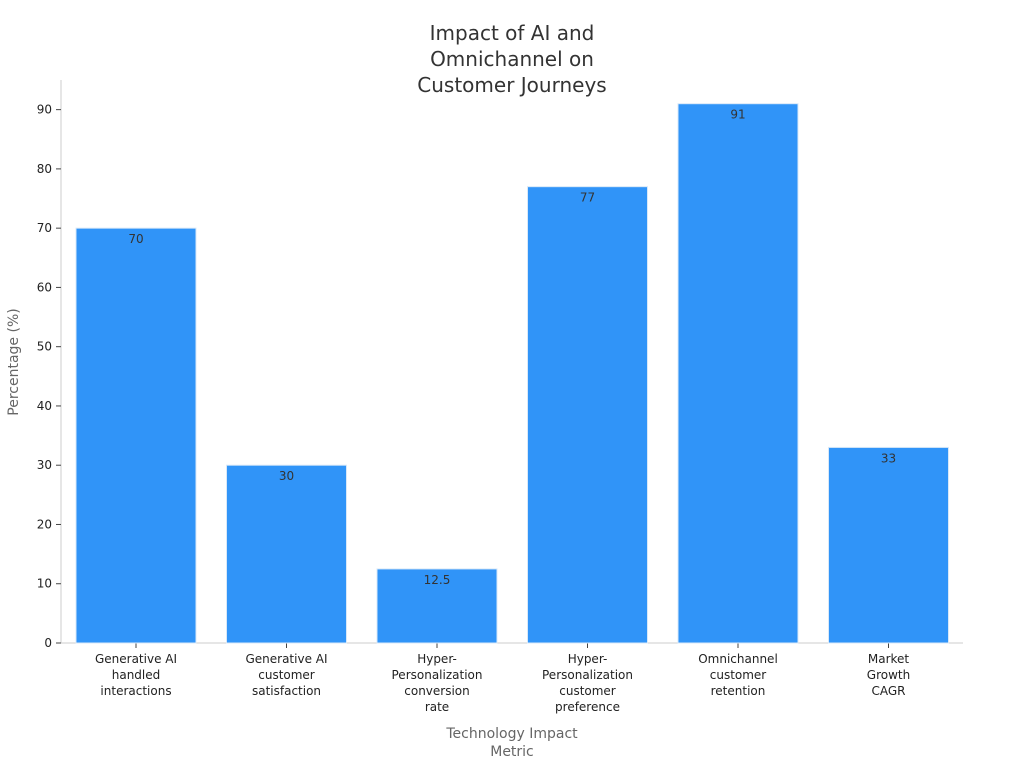 The width and height of the screenshot is (1024, 768). I want to click on data-label: 91, so click(737, 115).